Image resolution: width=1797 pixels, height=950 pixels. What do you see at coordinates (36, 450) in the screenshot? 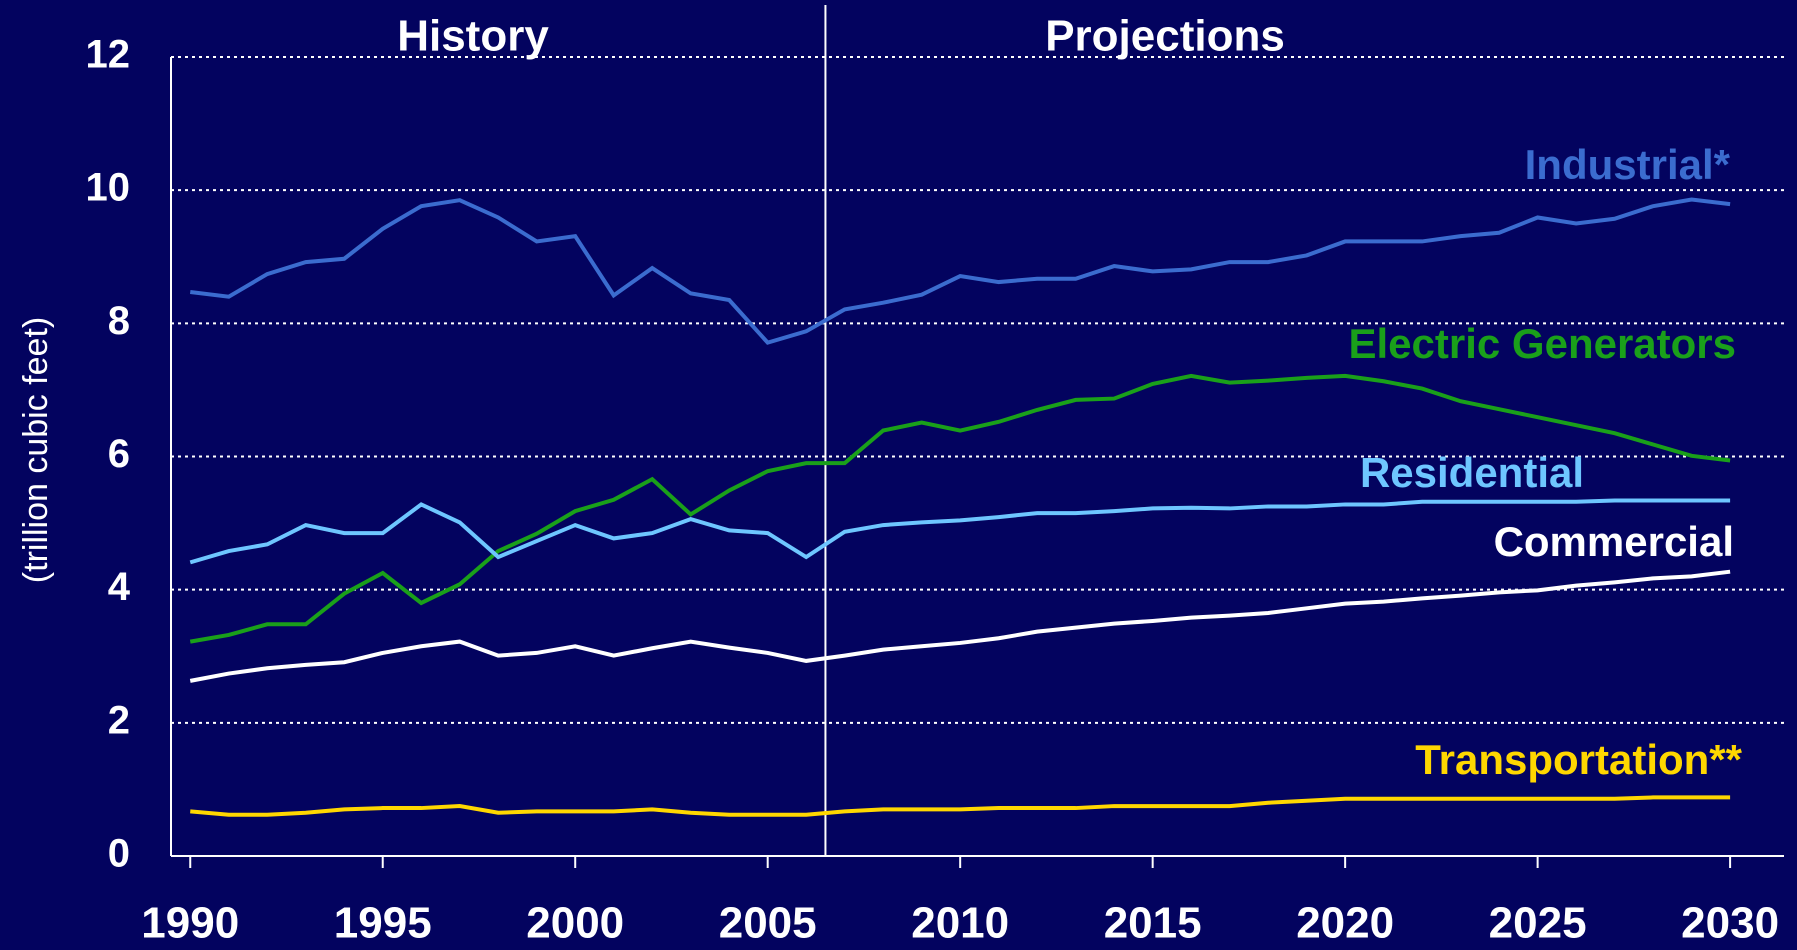
I see `y-axis-title: (trillion cubic feet)` at bounding box center [36, 450].